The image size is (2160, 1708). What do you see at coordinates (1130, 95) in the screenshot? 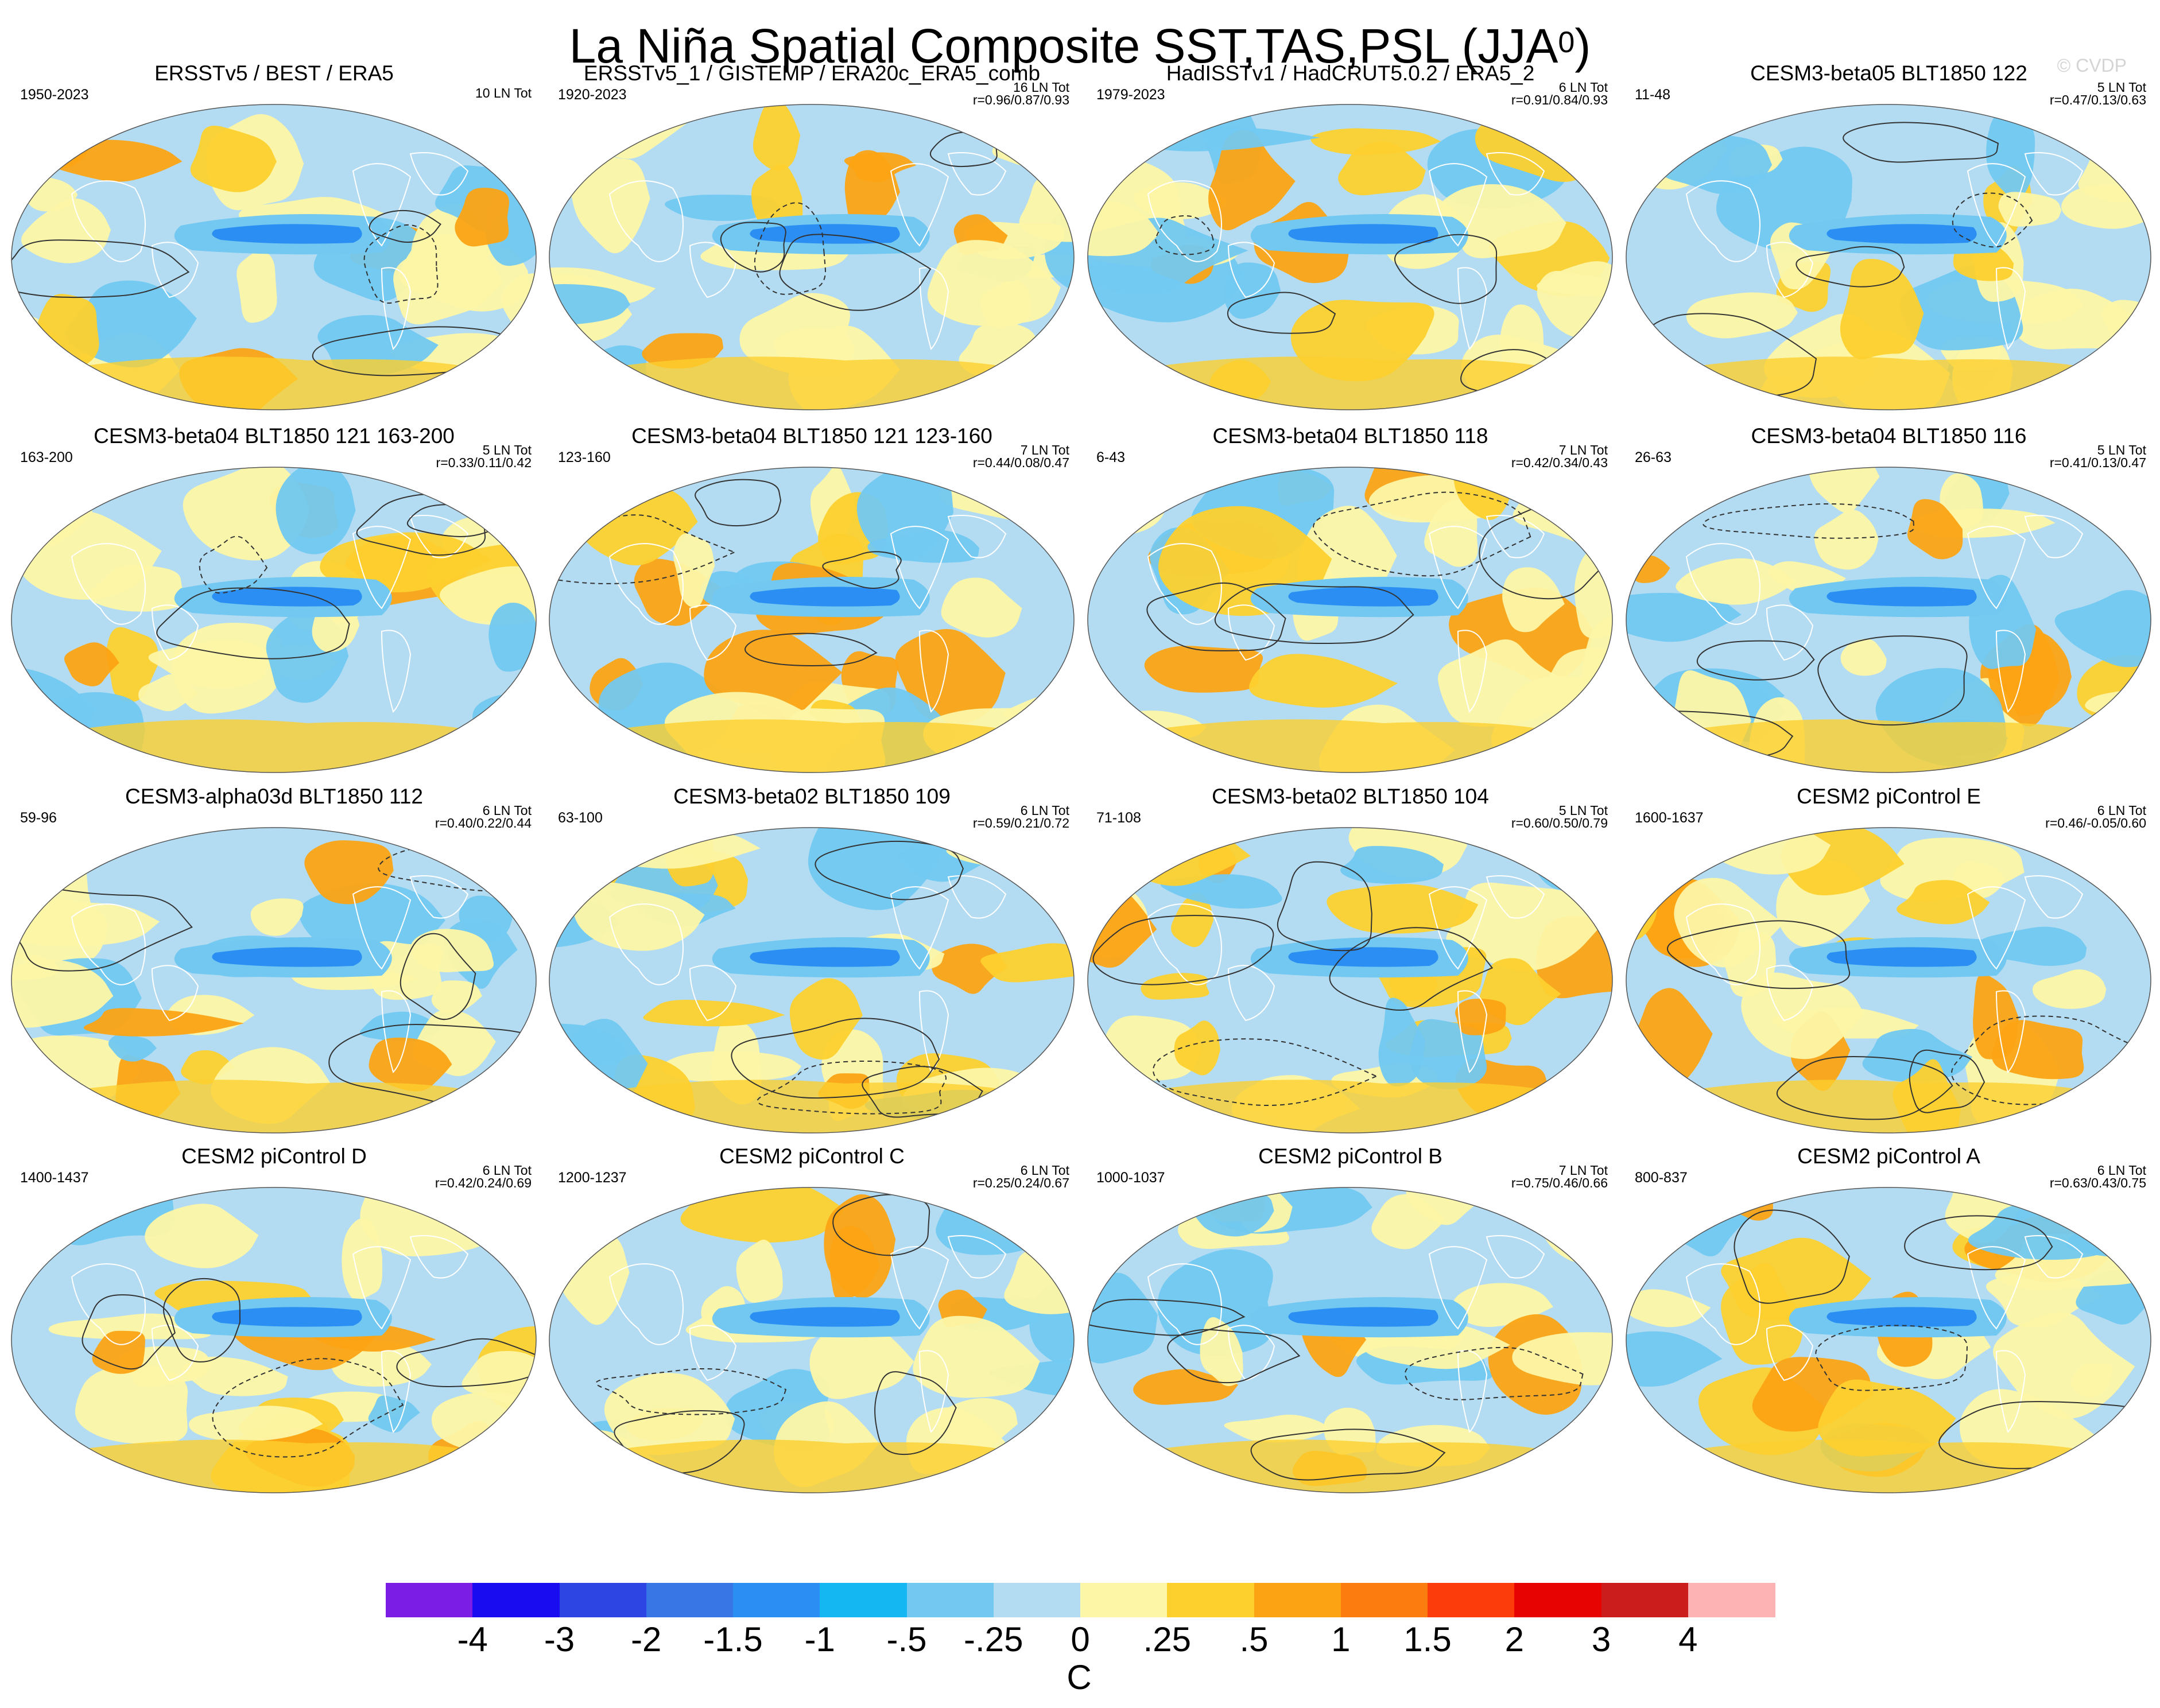
I see `panel-years: 1979-2023` at bounding box center [1130, 95].